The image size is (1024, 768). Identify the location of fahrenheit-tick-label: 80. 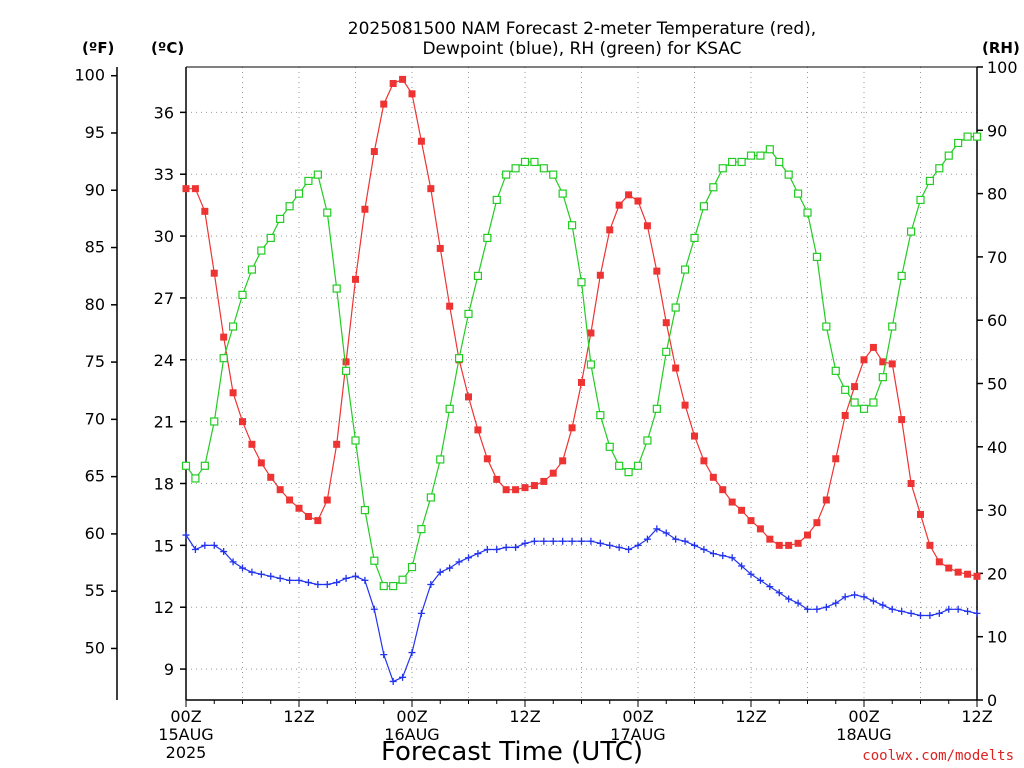
(95, 304).